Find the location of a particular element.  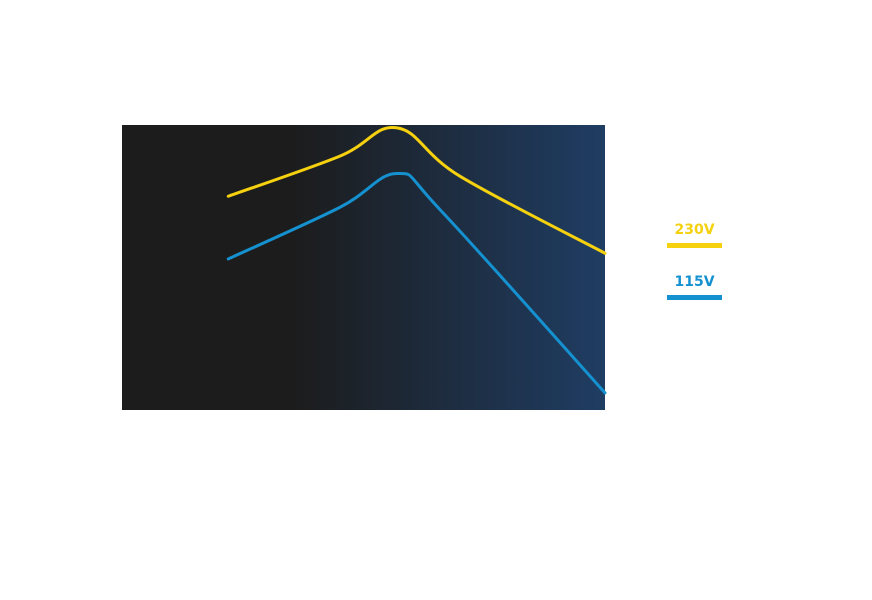

legend: 230V 115V is located at coordinates (694, 261).